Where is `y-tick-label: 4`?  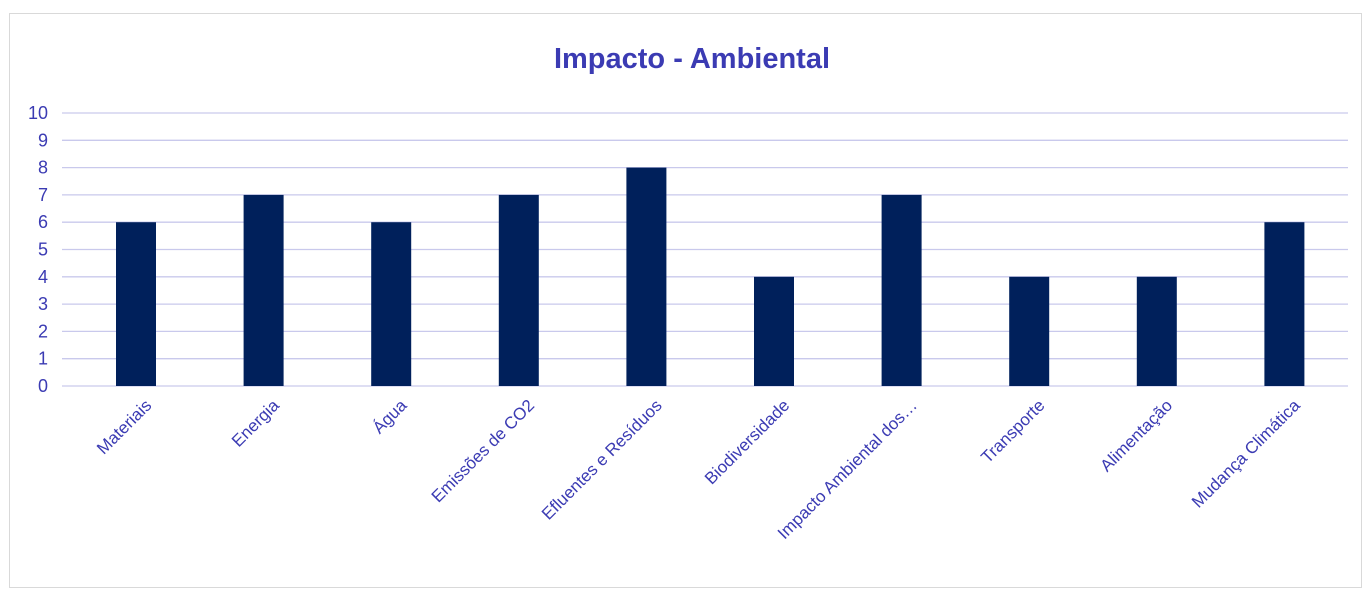
y-tick-label: 4 is located at coordinates (43, 277).